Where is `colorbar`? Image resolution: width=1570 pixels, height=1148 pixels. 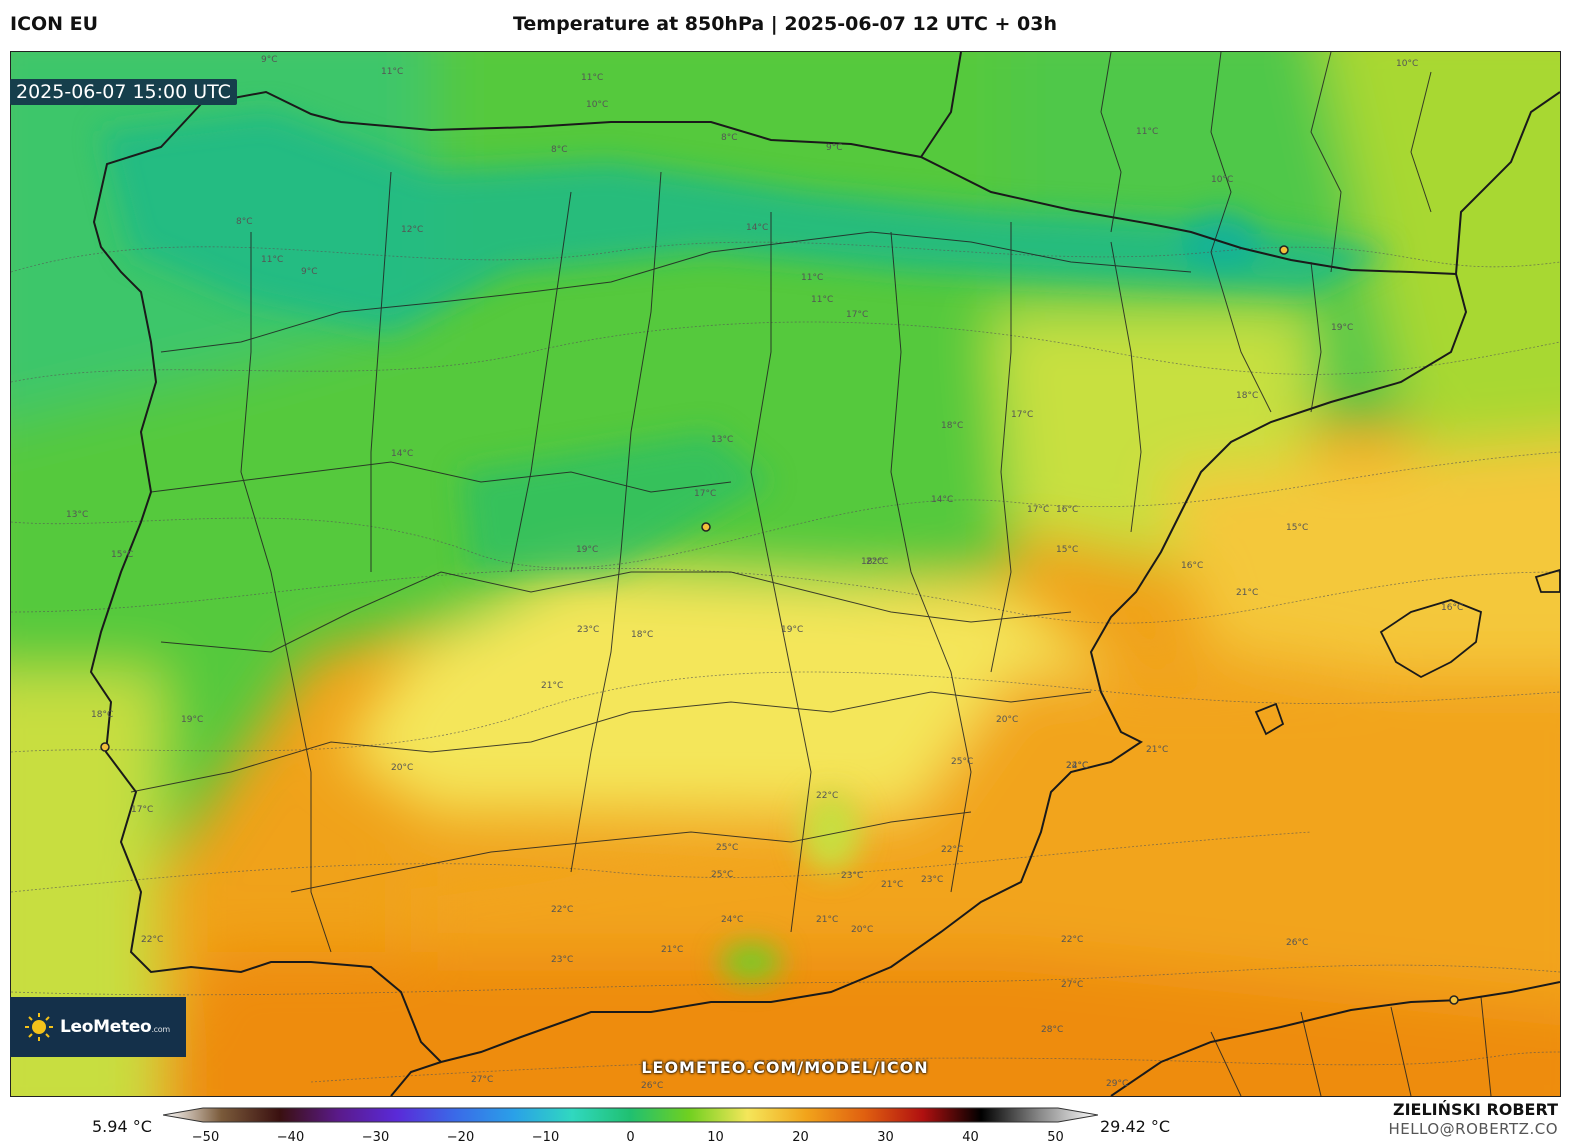 colorbar is located at coordinates (630, 1115).